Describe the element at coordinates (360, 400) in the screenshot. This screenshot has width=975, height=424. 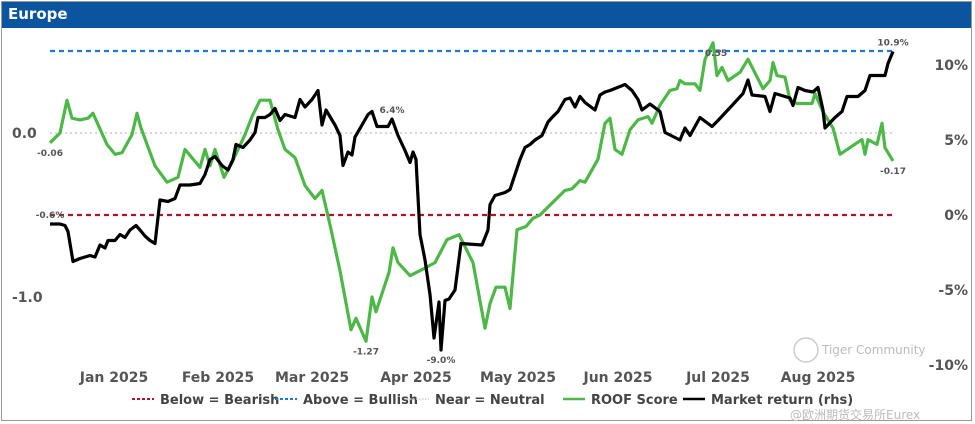
I see `legend-label: Above = Bullish` at that location.